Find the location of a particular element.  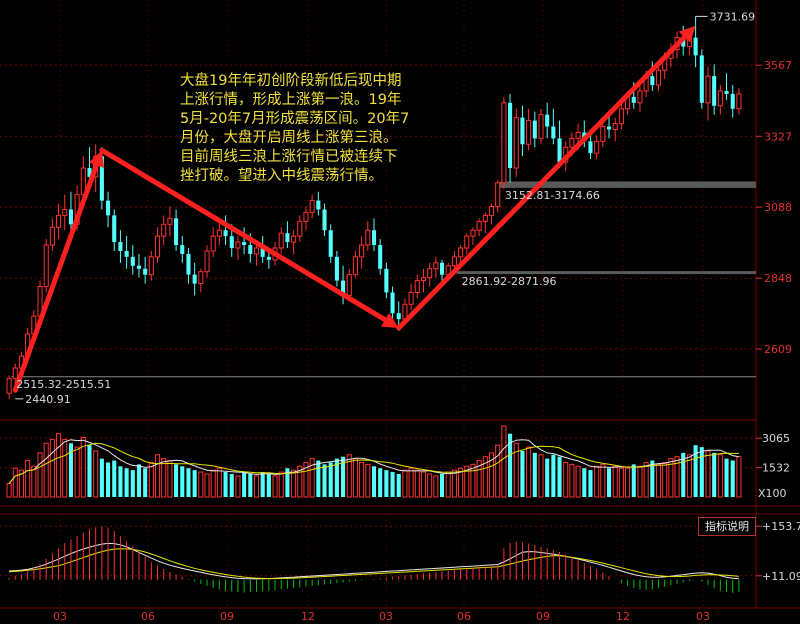

macd-tick-label: +11.09 is located at coordinates (781, 576).